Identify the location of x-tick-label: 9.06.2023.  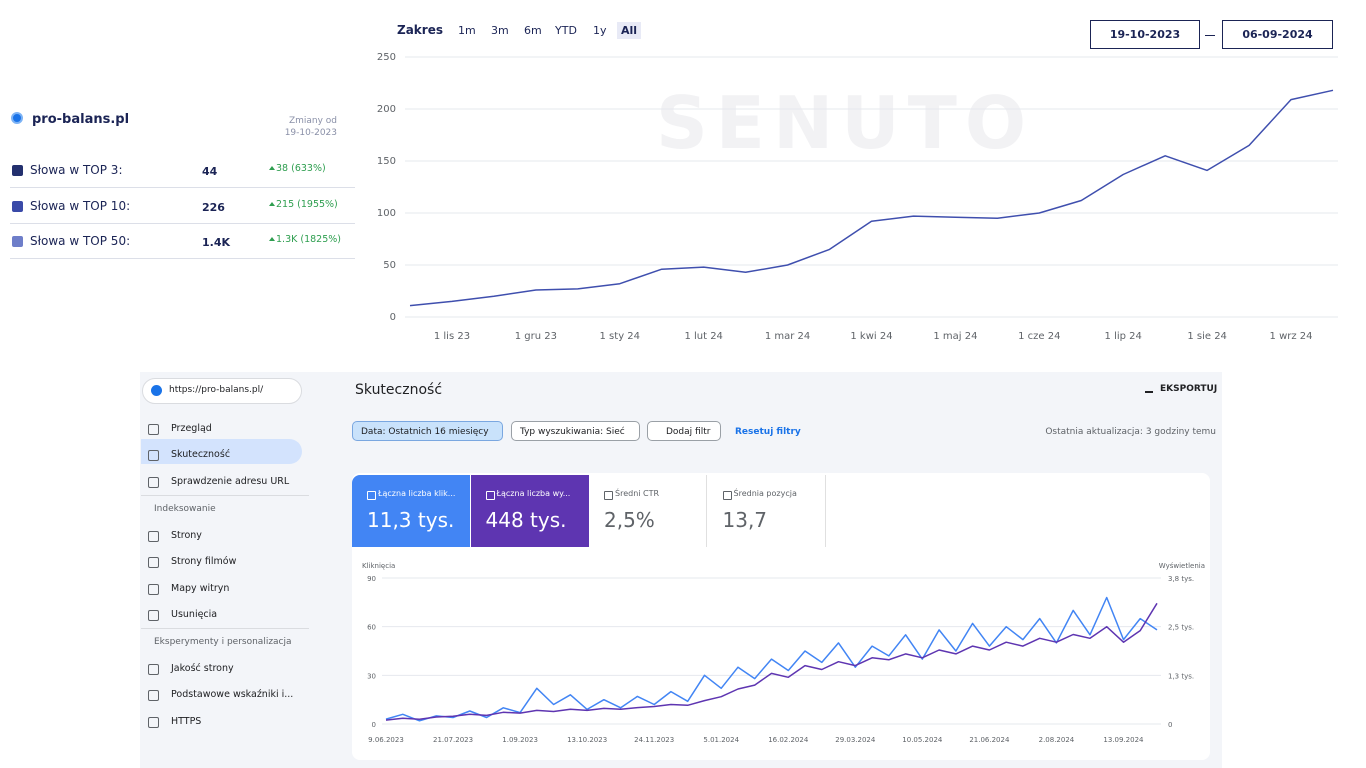
(386, 740).